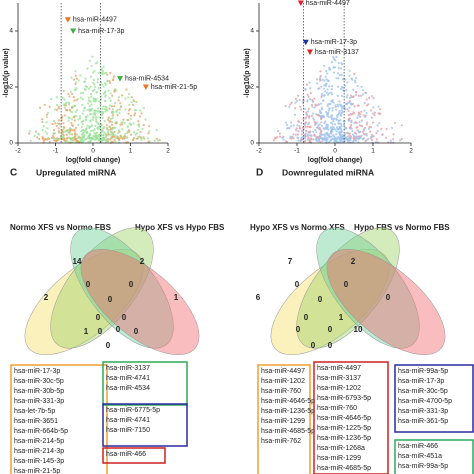 The image size is (474, 474). What do you see at coordinates (128, 430) in the screenshot?
I see `list-item: hsa-miR-7150` at bounding box center [128, 430].